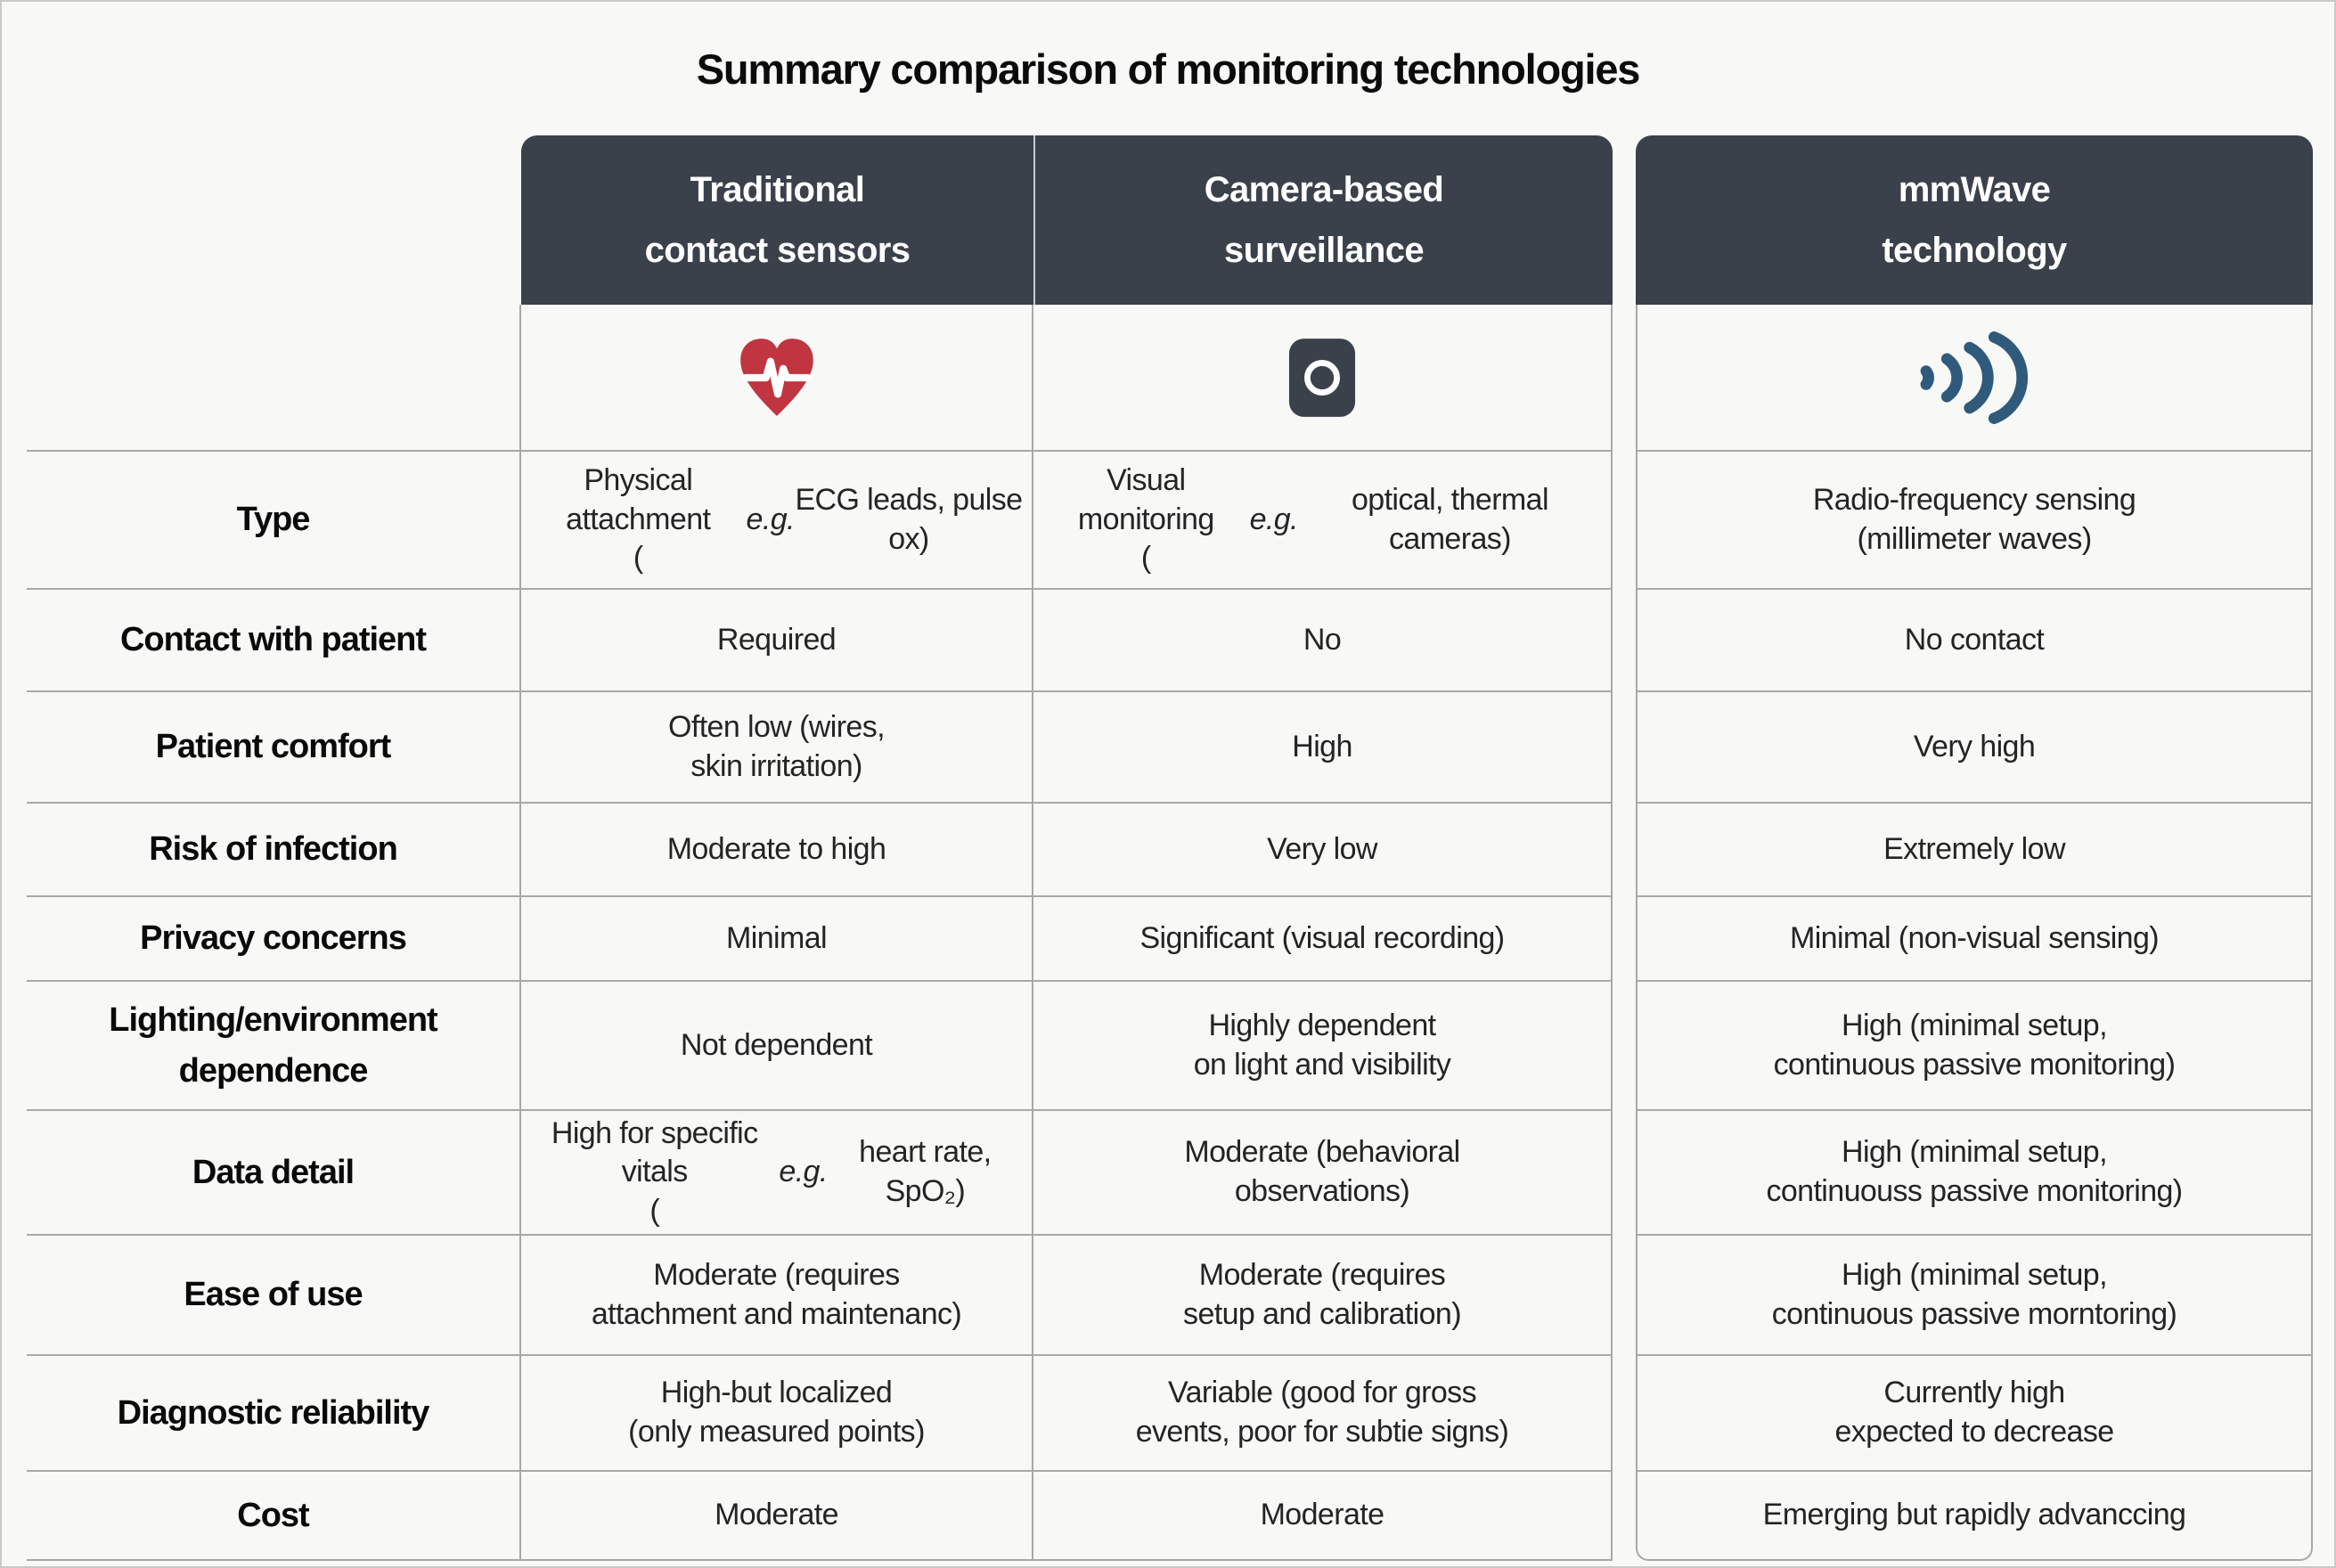 The height and width of the screenshot is (1568, 2336). What do you see at coordinates (274, 939) in the screenshot?
I see `row-label-privacy: Privacy concerns` at bounding box center [274, 939].